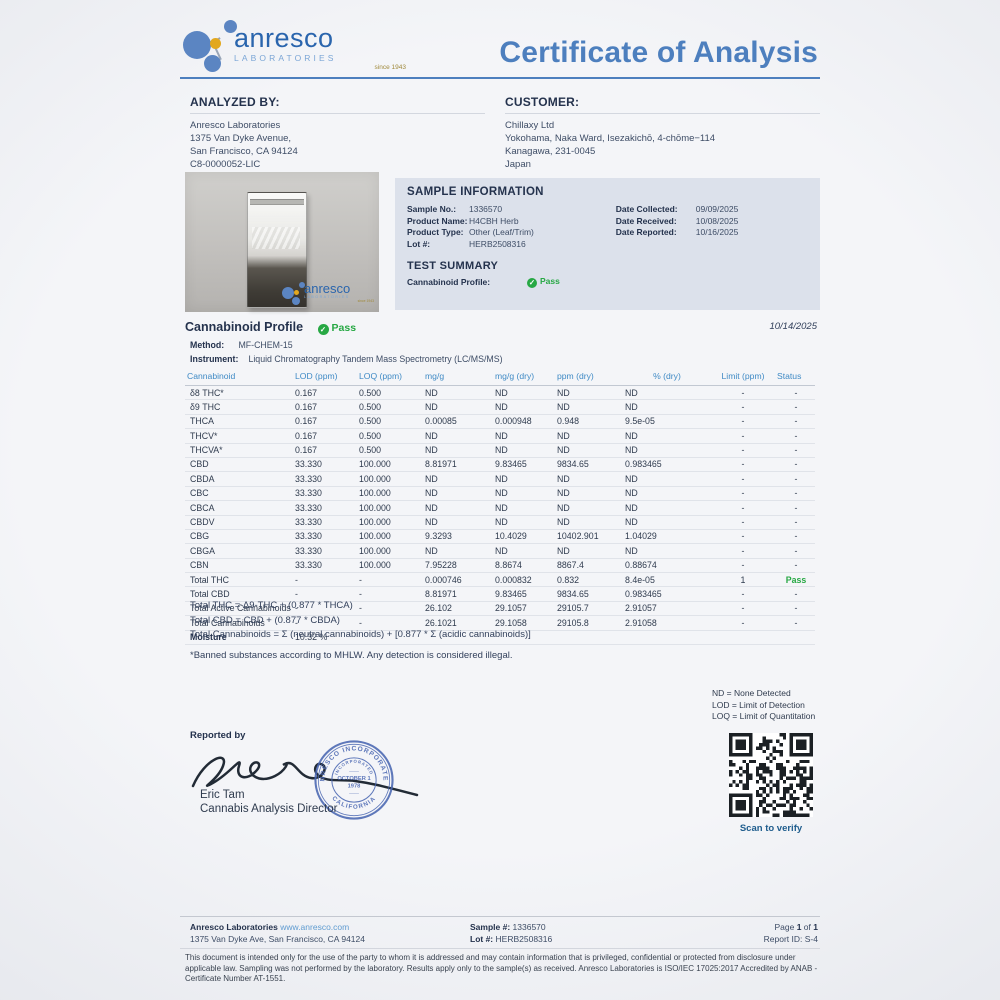  What do you see at coordinates (234, 927) in the screenshot?
I see `footer-company: Anresco Laboratories` at bounding box center [234, 927].